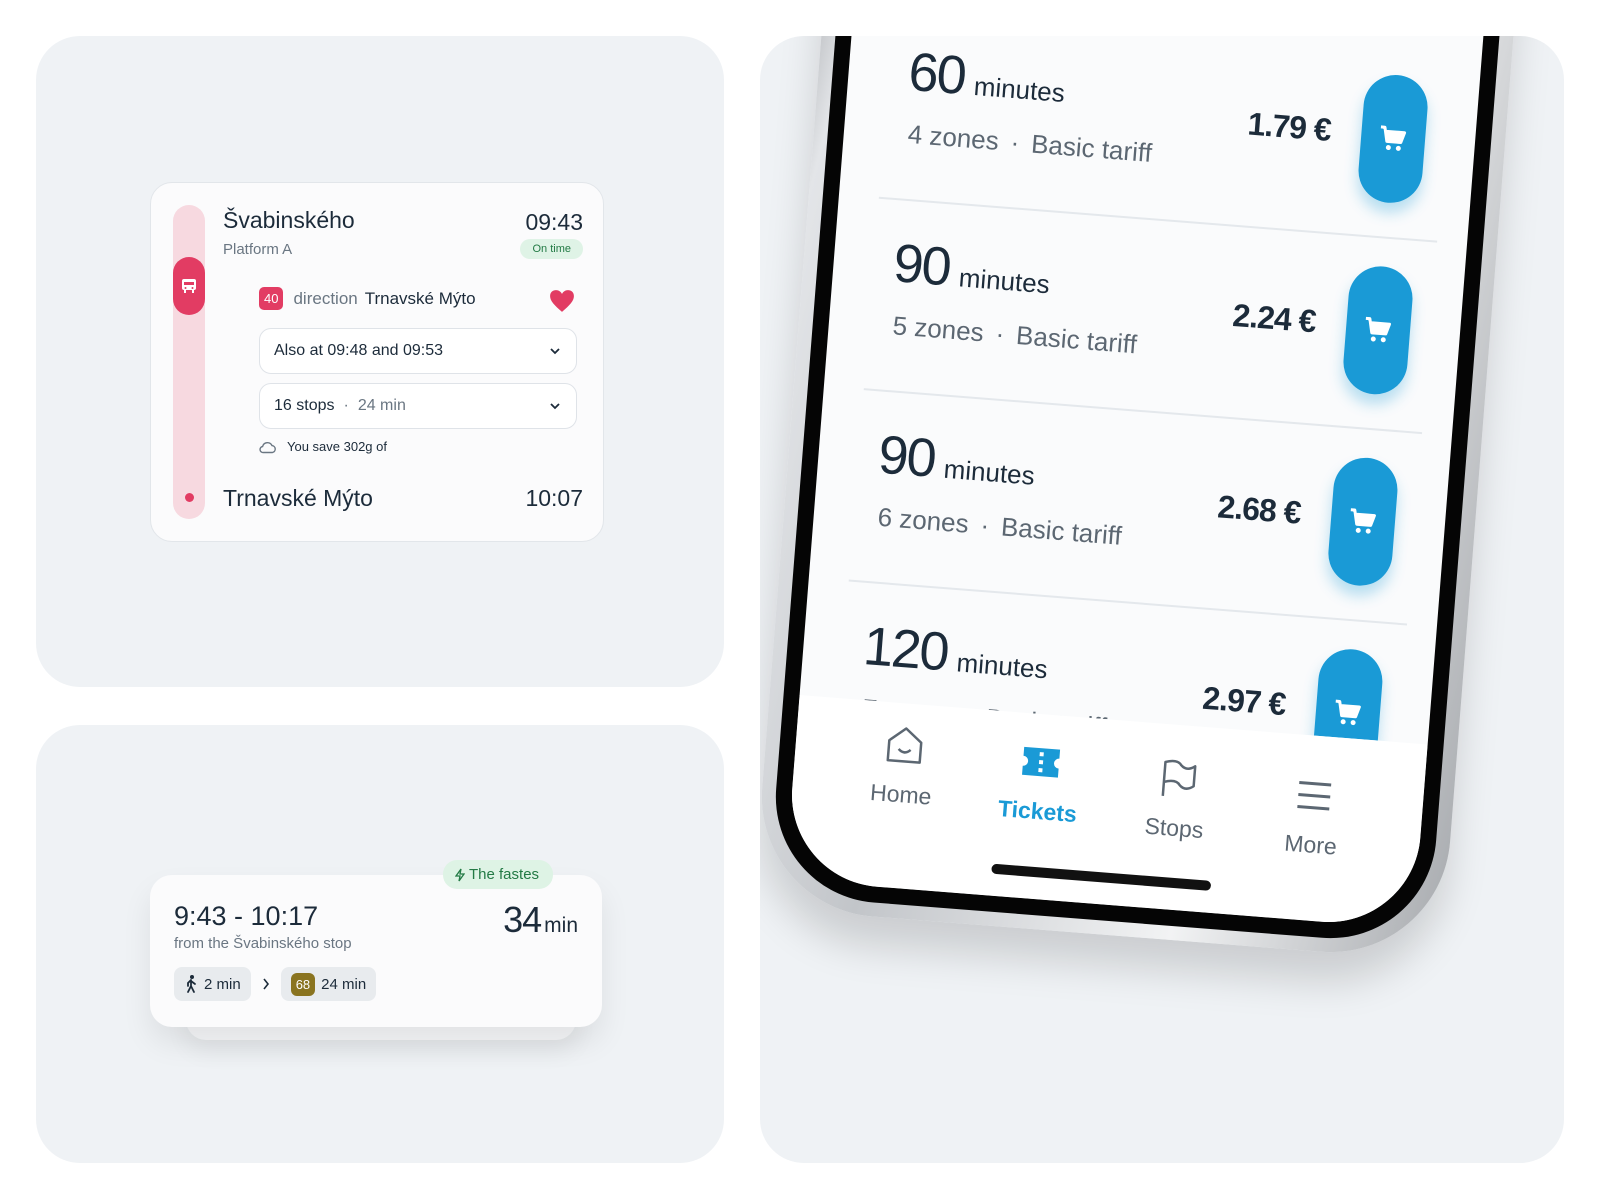  I want to click on ticket-price: 1.79 €, so click(1289, 126).